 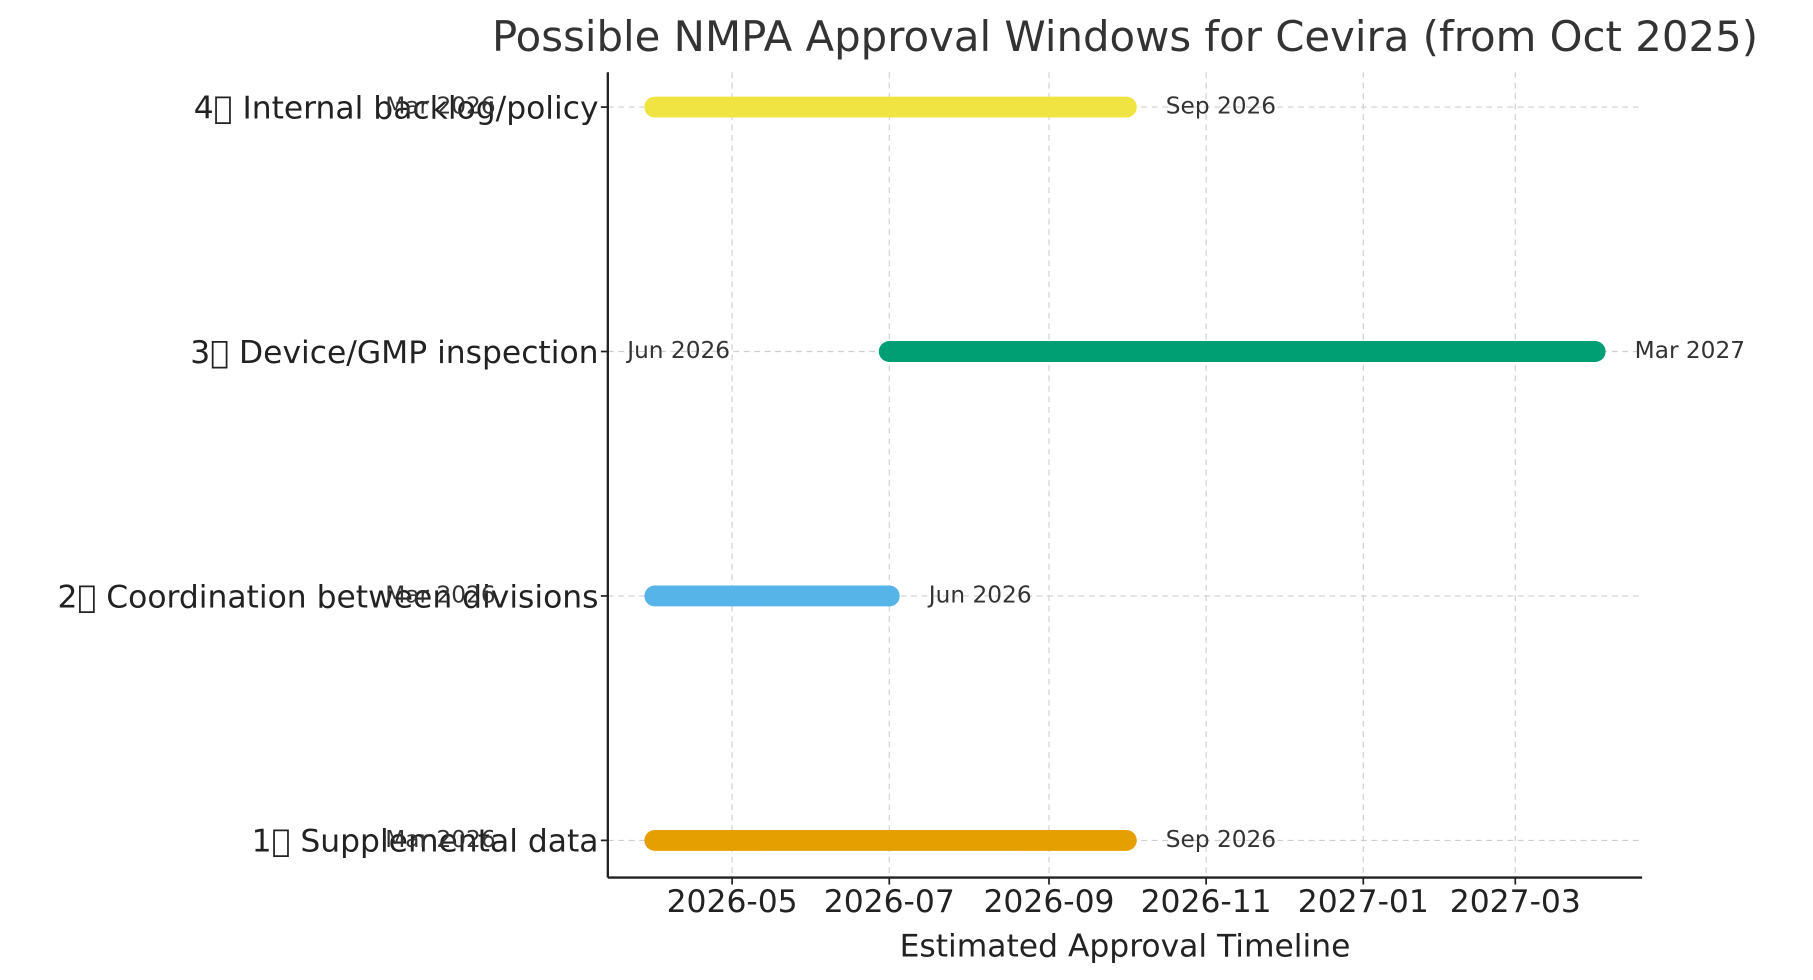 I want to click on x-tick-label: 2027-01, so click(x=1363, y=902).